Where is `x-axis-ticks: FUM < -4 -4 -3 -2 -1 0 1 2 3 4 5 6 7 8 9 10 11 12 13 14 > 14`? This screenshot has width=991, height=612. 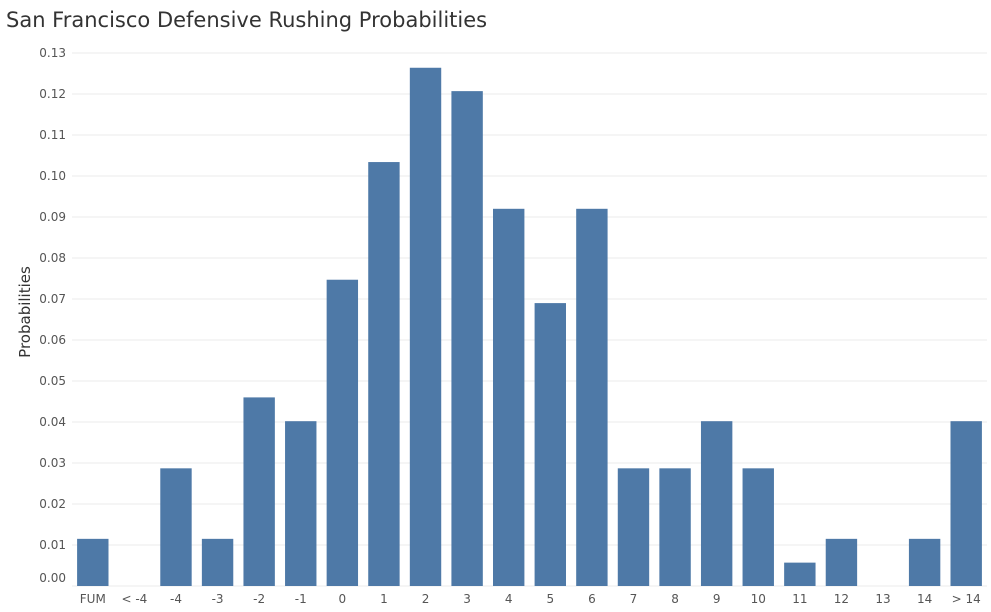 x-axis-ticks: FUM < -4 -4 -3 -2 -1 0 1 2 3 4 5 6 7 8 9 10 11 12 13 14 > 14 is located at coordinates (530, 599).